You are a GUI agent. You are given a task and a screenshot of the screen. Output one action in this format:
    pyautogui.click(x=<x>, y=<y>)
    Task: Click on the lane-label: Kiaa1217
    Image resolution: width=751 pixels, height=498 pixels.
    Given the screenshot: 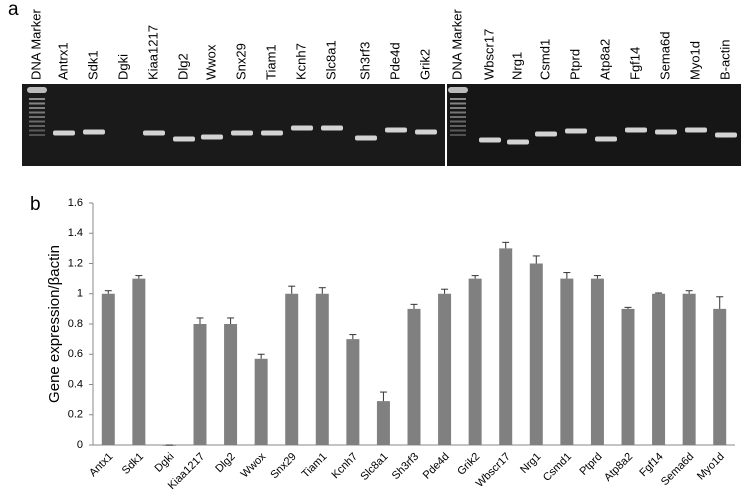 What is the action you would take?
    pyautogui.click(x=152, y=52)
    